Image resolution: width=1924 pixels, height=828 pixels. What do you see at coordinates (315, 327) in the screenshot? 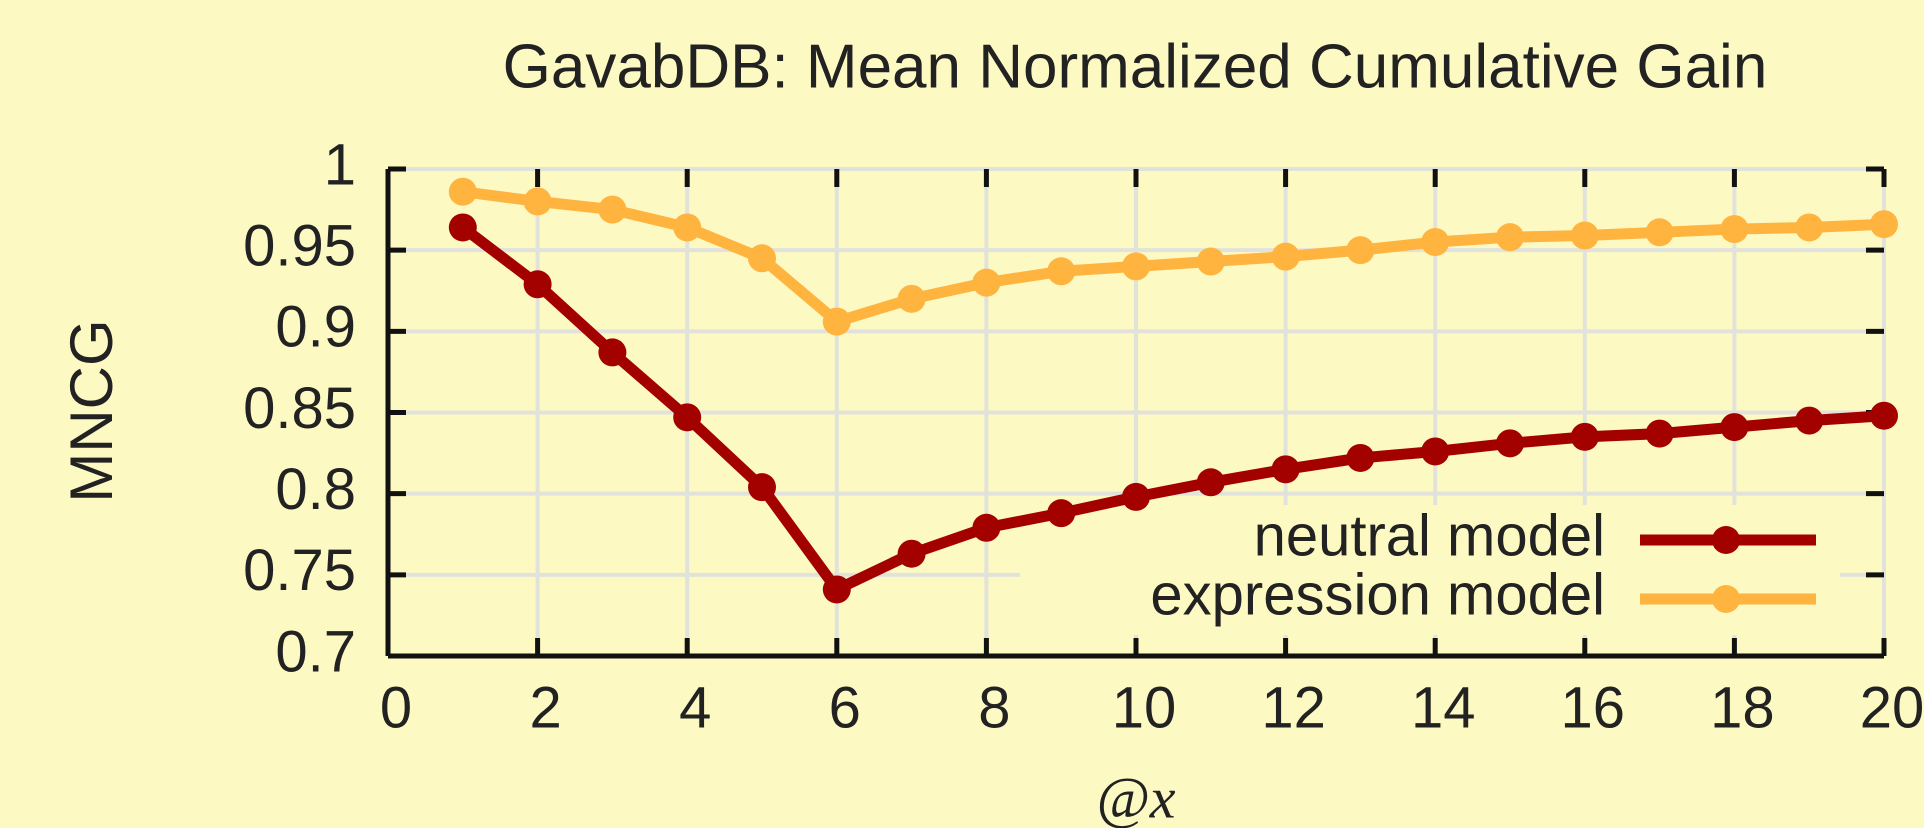
I see `y-tick-label: 0.9` at bounding box center [315, 327].